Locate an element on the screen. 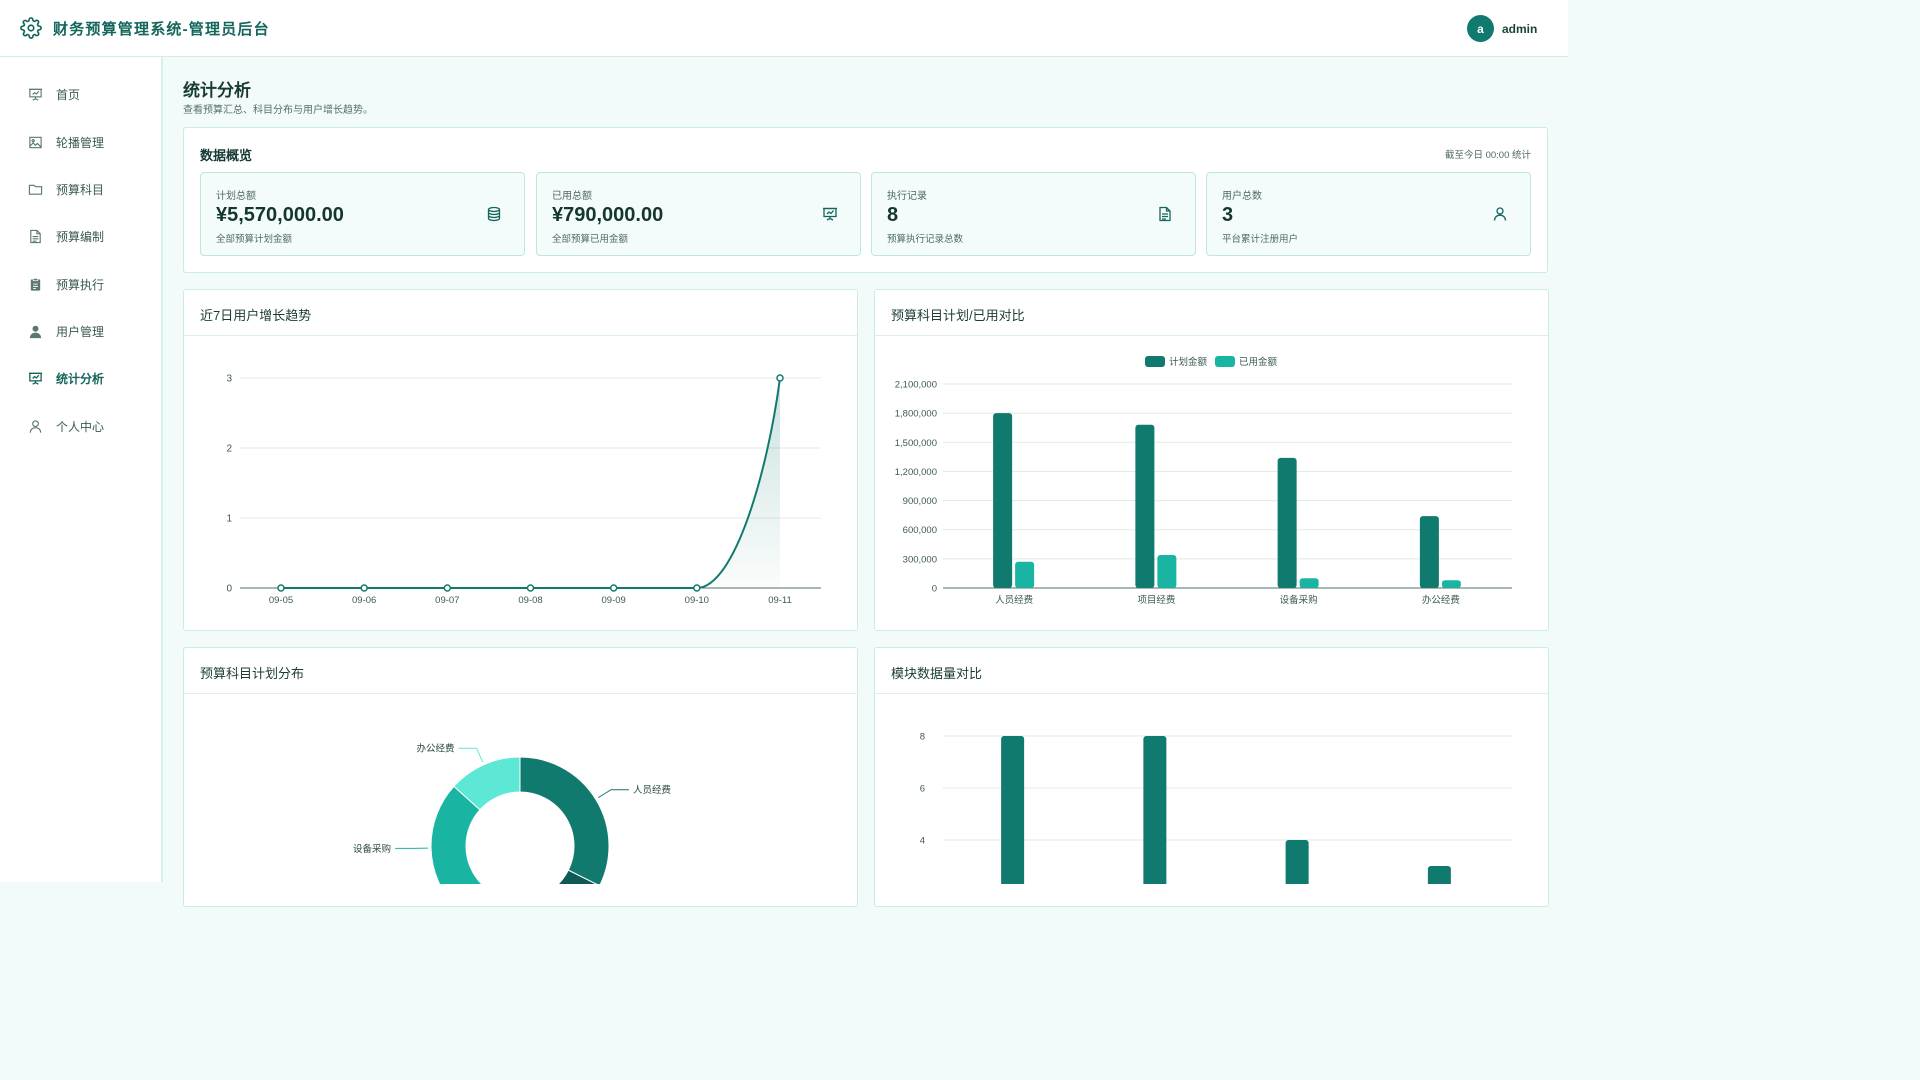 The image size is (1920, 1080). user-outline-icon is located at coordinates (35, 426).